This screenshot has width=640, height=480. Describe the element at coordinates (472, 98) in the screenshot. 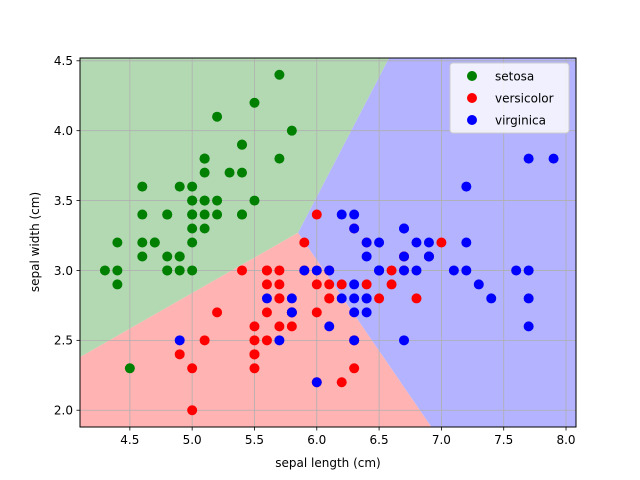

I see `legend-marker-versicolor` at that location.